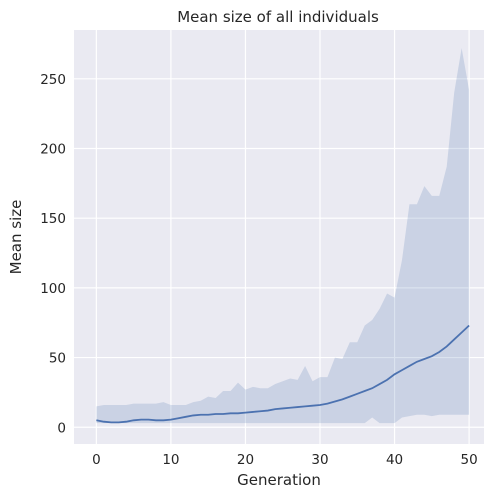  I want to click on x-tick-label: 40, so click(394, 460).